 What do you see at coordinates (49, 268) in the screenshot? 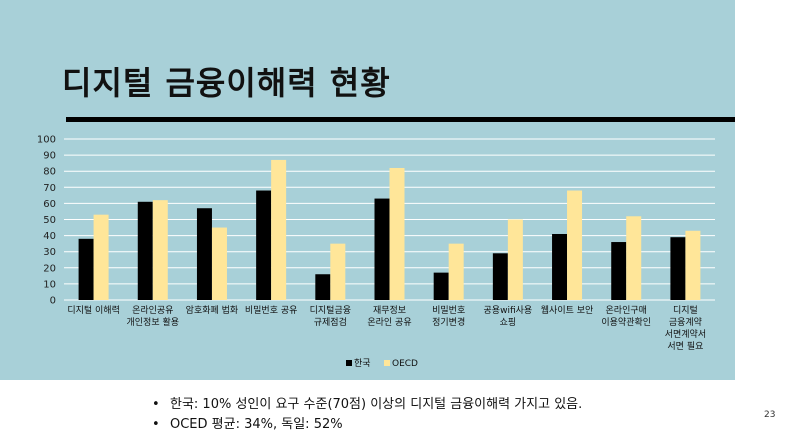
I see `y-tick-label-20: 20` at bounding box center [49, 268].